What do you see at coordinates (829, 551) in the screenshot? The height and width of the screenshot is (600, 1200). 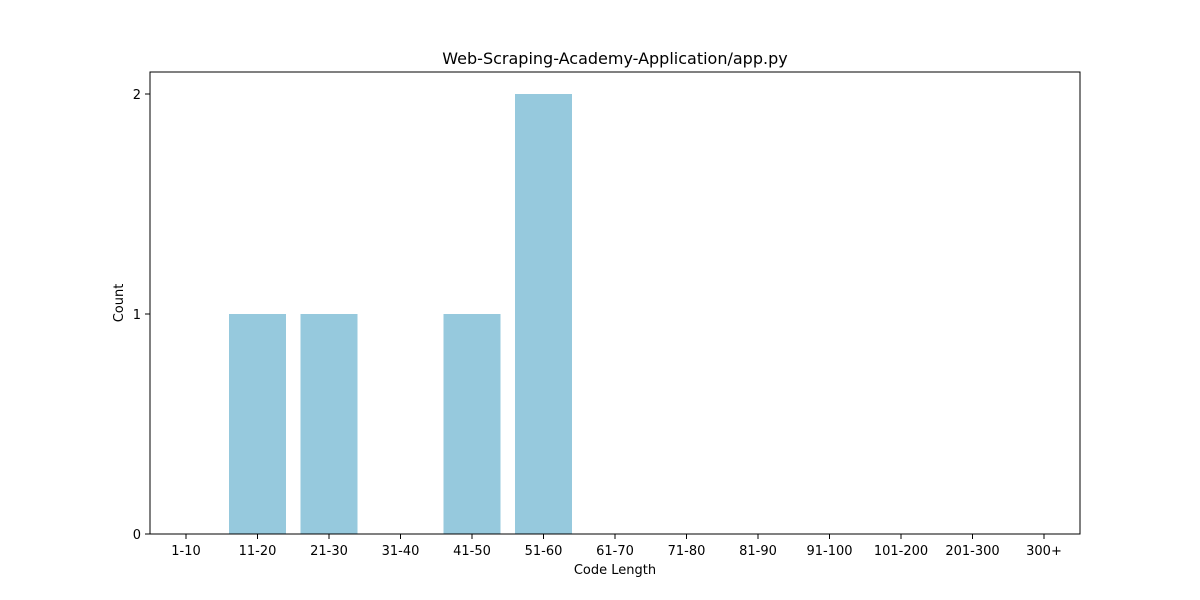 I see `x-tick-label: 91-100` at bounding box center [829, 551].